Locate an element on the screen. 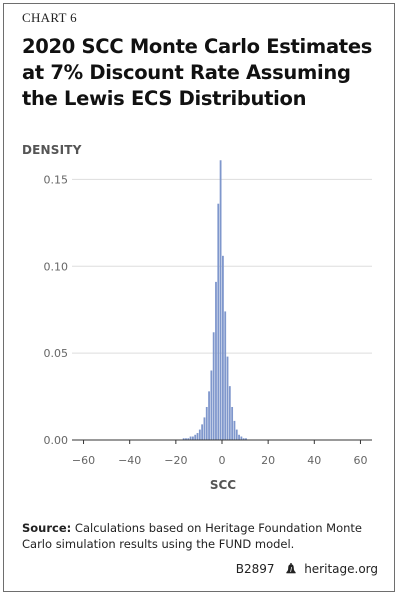 This screenshot has width=400, height=597. y-tick-label: 0.05 is located at coordinates (56, 353).